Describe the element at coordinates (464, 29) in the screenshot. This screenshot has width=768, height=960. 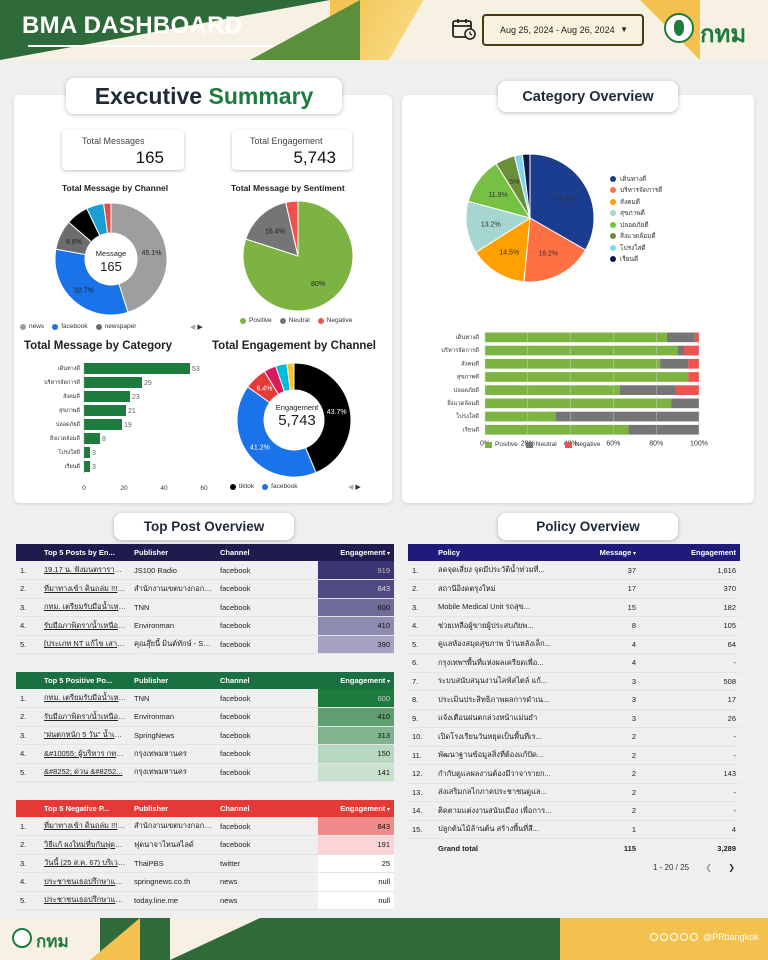
I see `calendar-icon` at that location.